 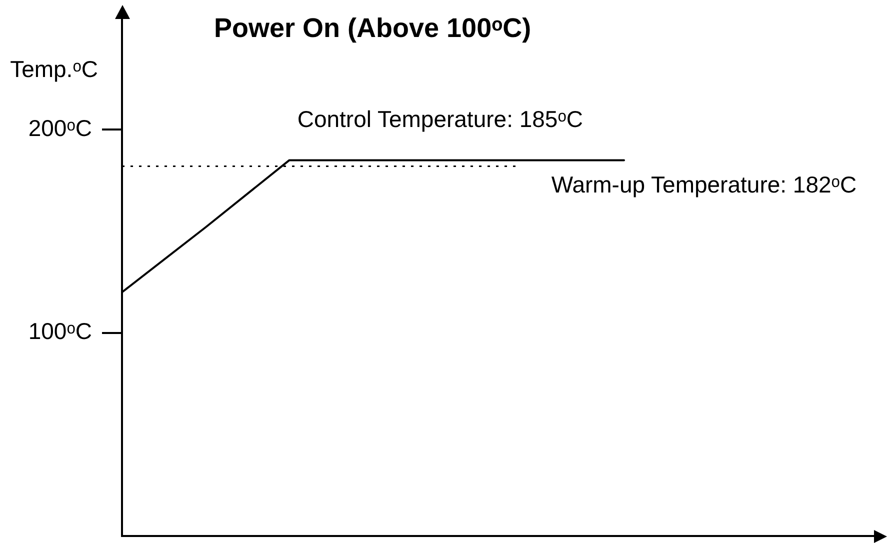 I want to click on annotation: Control Temperature: 185ᵒC, so click(x=440, y=119).